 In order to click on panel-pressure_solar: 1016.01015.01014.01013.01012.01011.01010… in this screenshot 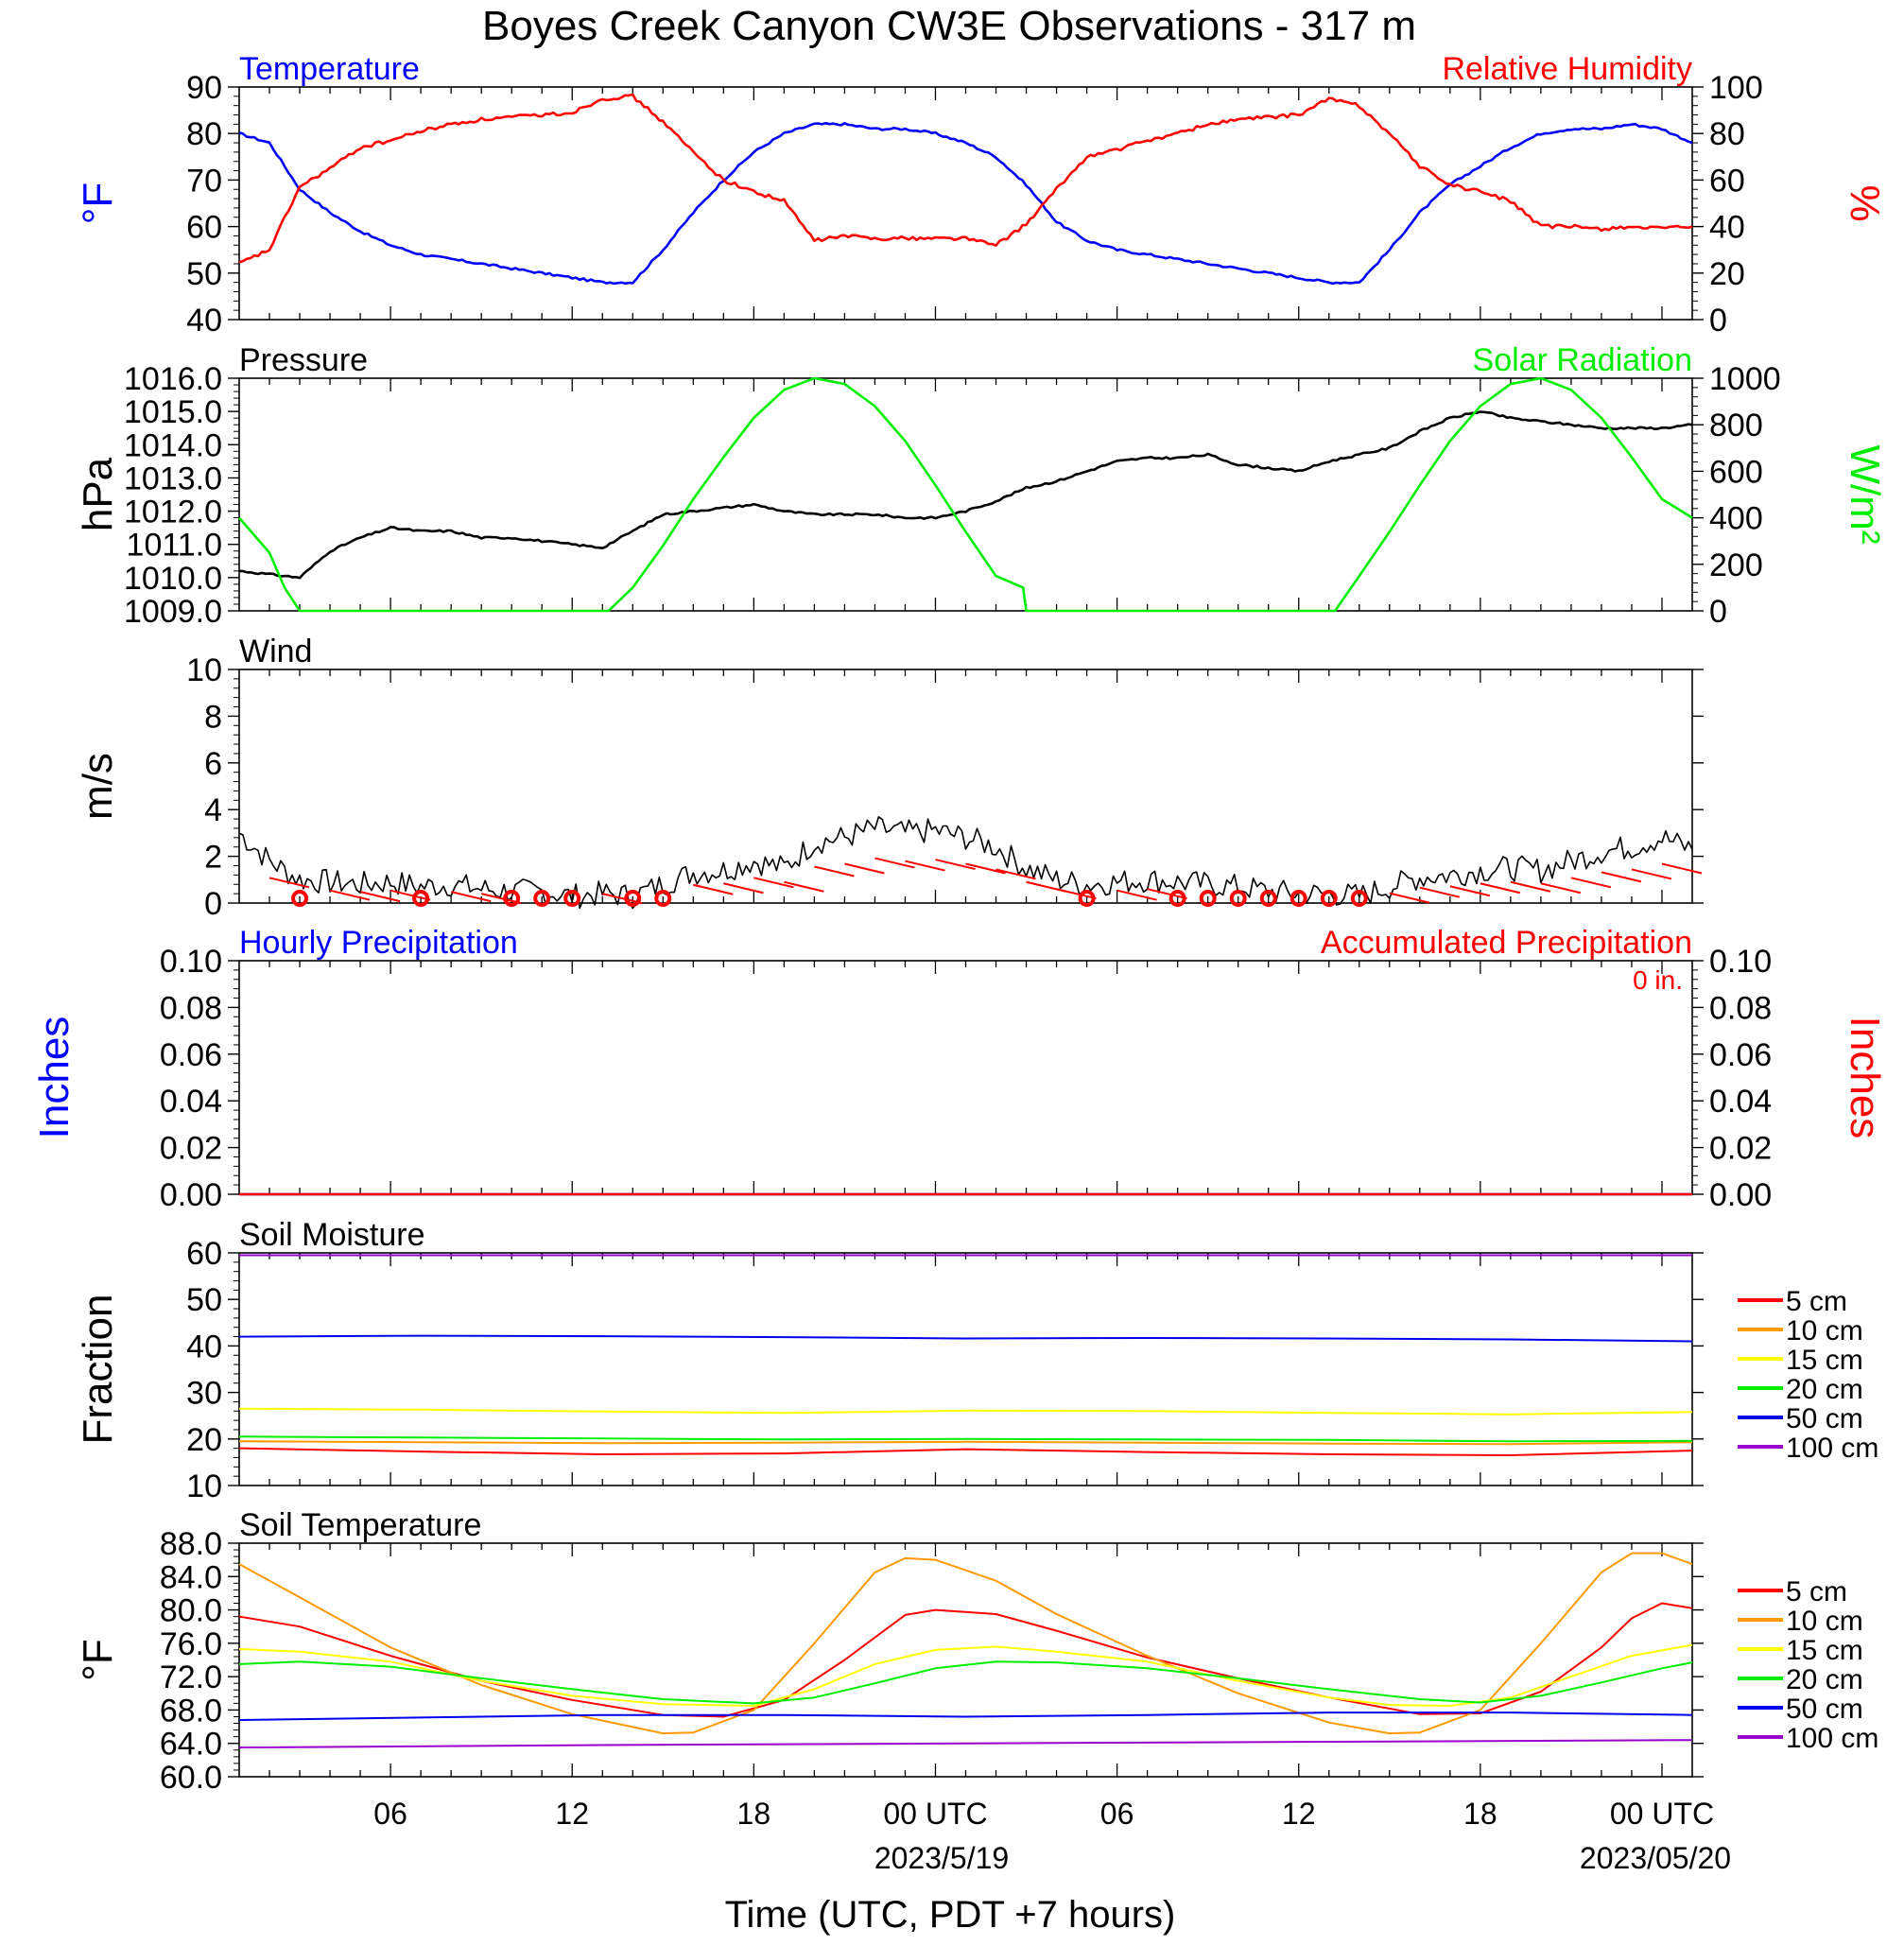, I will do `click(982, 486)`.